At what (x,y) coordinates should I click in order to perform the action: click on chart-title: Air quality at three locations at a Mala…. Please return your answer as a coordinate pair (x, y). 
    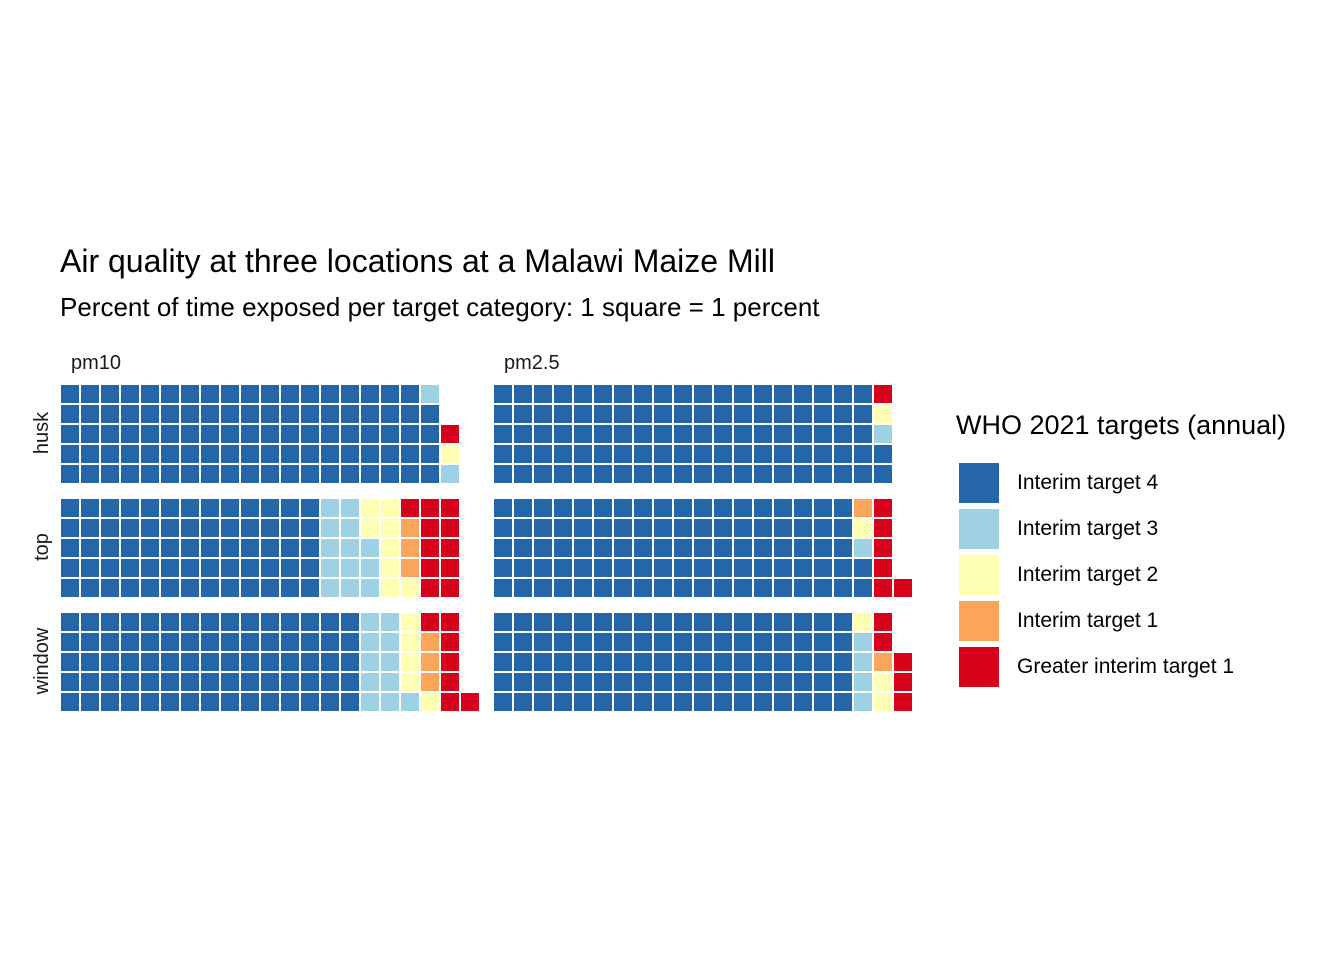
    Looking at the image, I should click on (417, 261).